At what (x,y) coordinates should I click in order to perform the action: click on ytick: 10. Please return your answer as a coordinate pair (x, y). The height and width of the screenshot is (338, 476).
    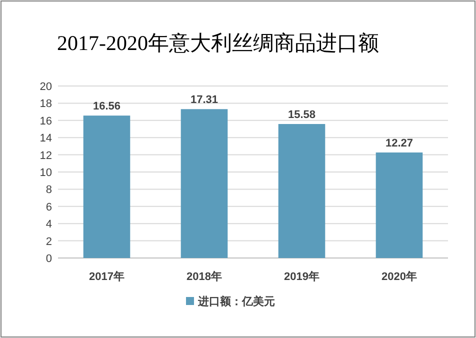
    Looking at the image, I should click on (46, 173).